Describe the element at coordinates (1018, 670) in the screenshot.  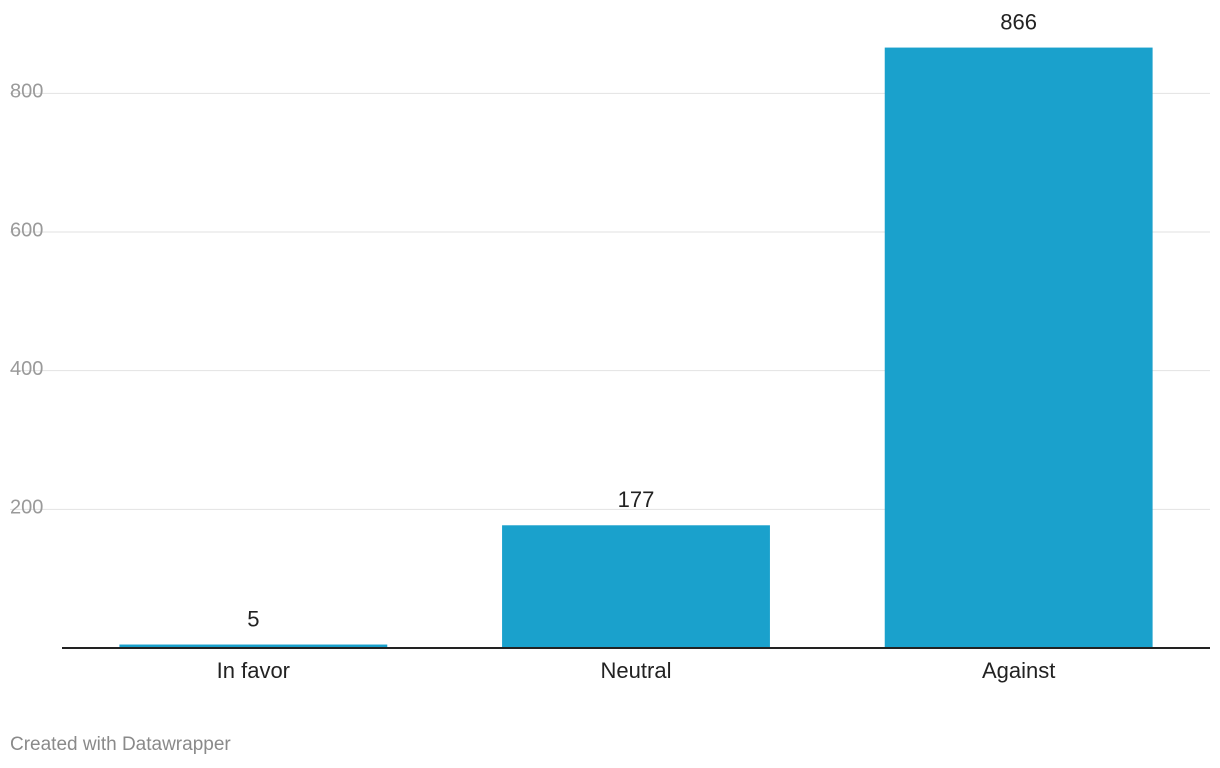
I see `x-tick-label: Against` at that location.